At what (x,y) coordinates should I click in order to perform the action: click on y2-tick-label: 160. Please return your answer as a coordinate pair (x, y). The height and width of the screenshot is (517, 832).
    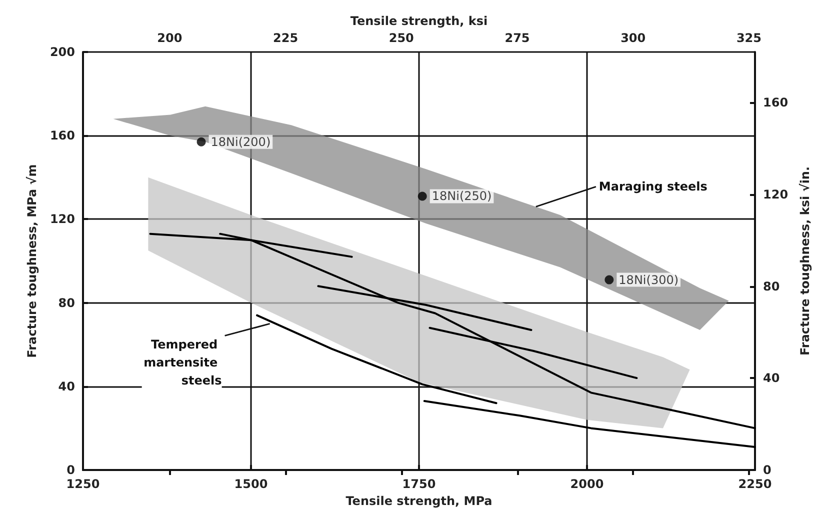
    Looking at the image, I should click on (775, 103).